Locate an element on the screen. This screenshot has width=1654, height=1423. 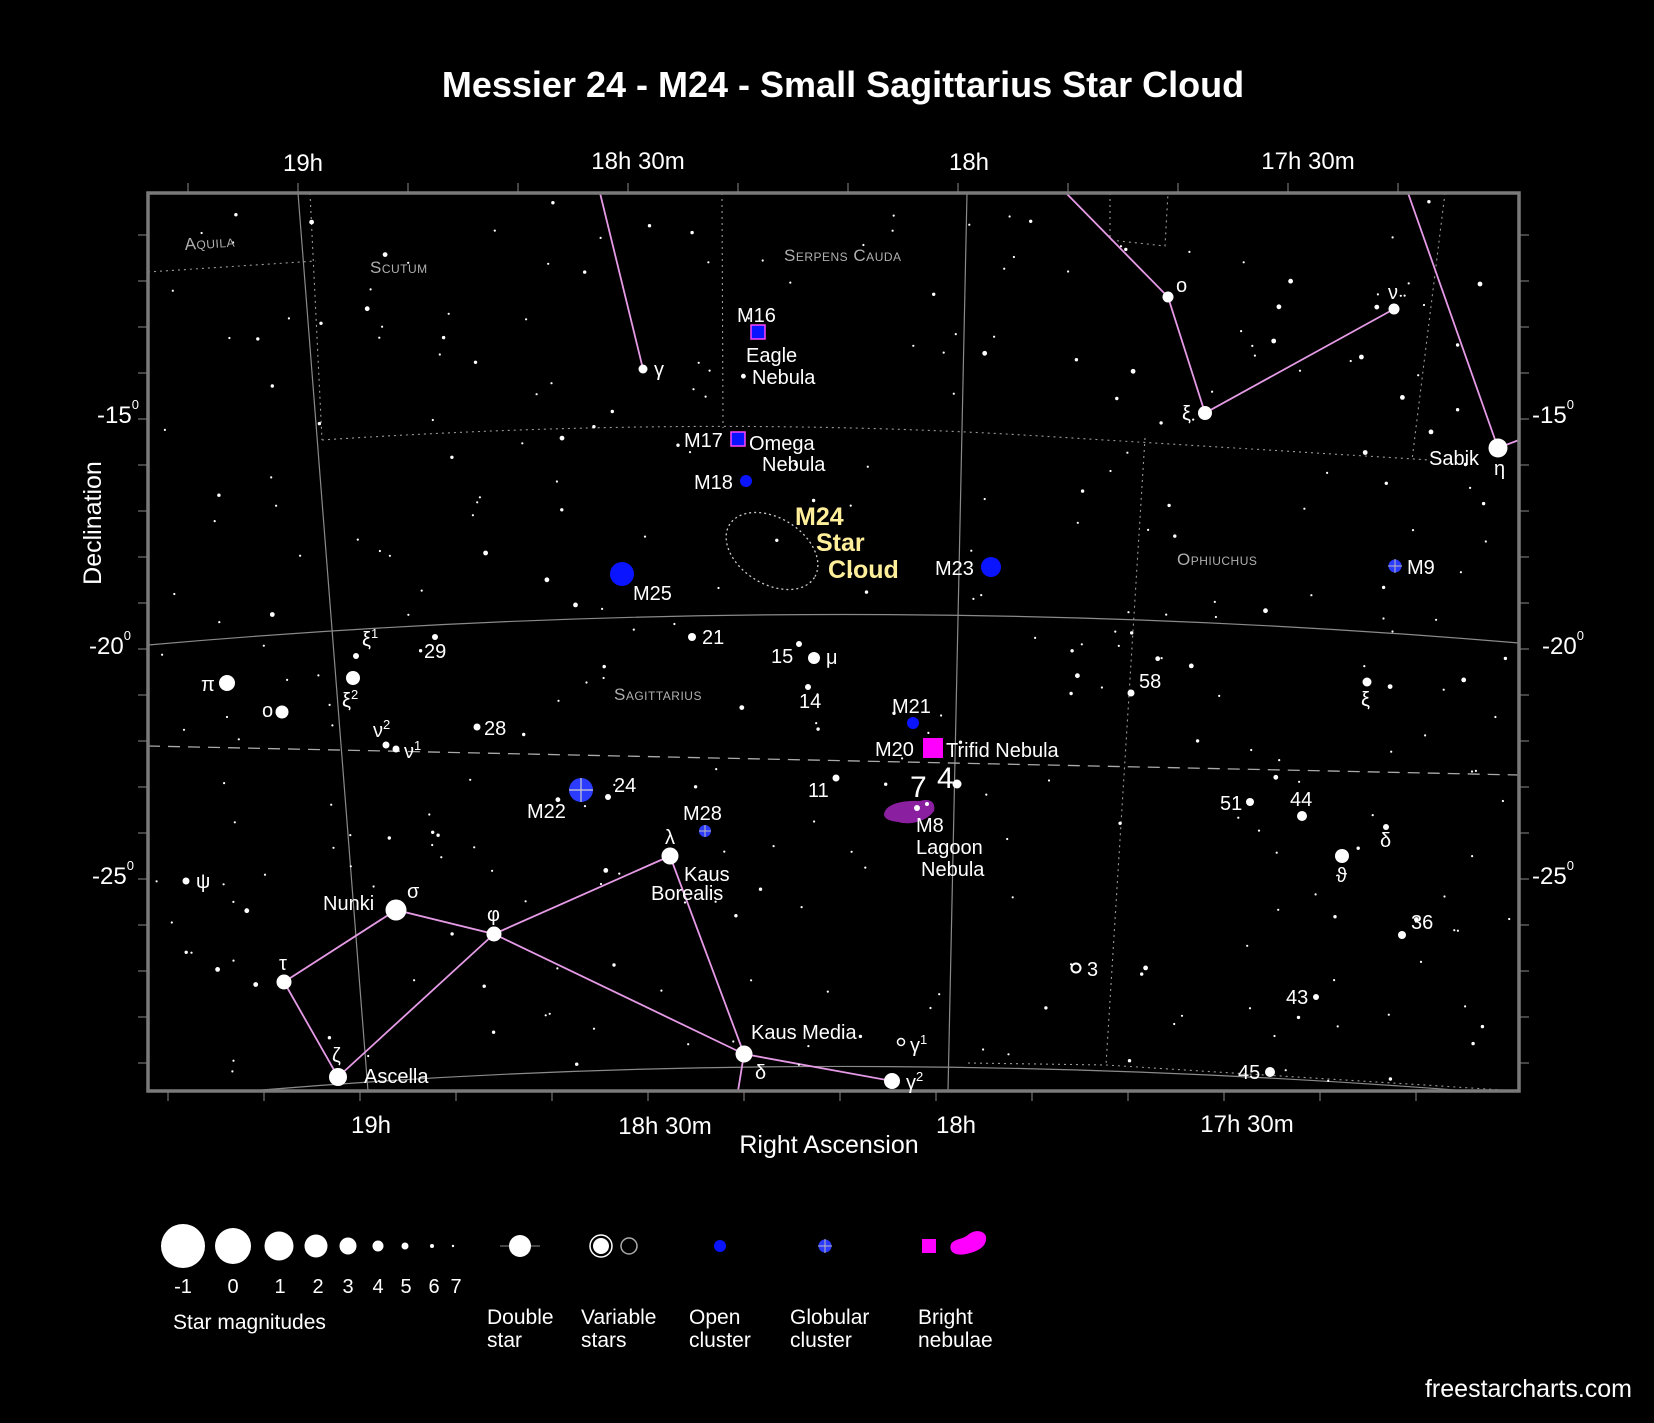
label-m8-name-1: Lagoon is located at coordinates (949, 848).